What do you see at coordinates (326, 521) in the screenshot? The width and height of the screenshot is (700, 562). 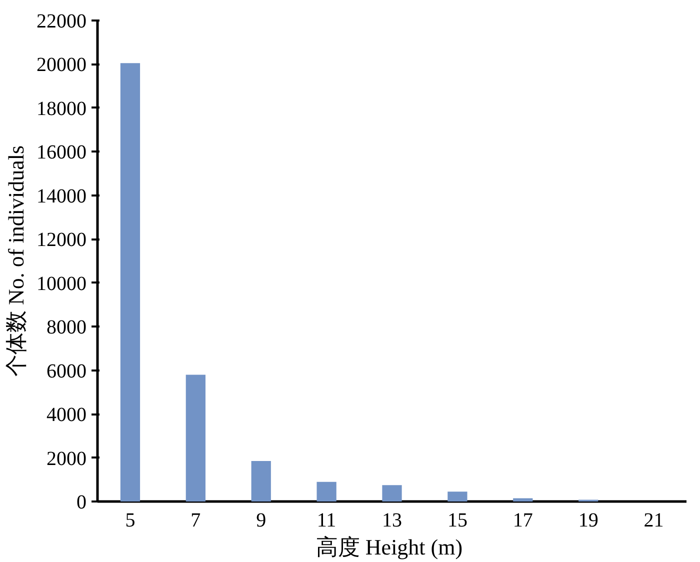 I see `x-tick-label: 11` at bounding box center [326, 521].